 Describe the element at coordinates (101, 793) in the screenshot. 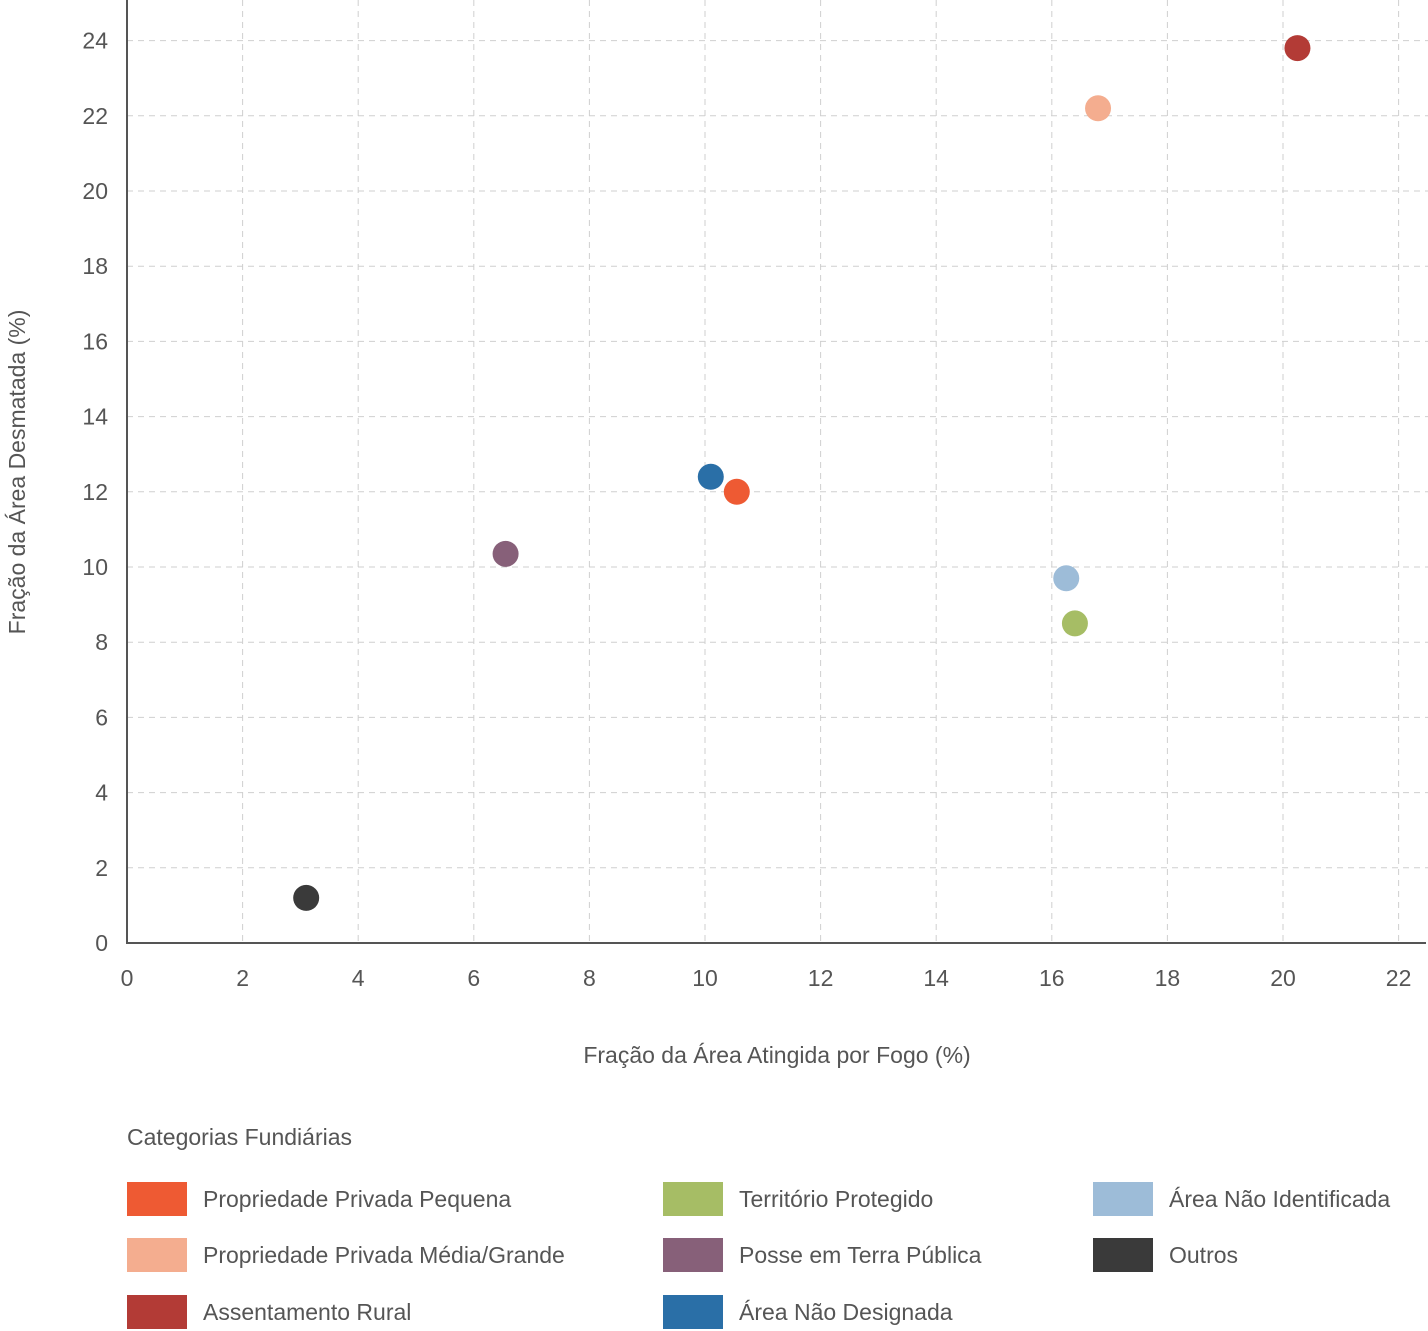

I see `y-tick-label: 4` at that location.